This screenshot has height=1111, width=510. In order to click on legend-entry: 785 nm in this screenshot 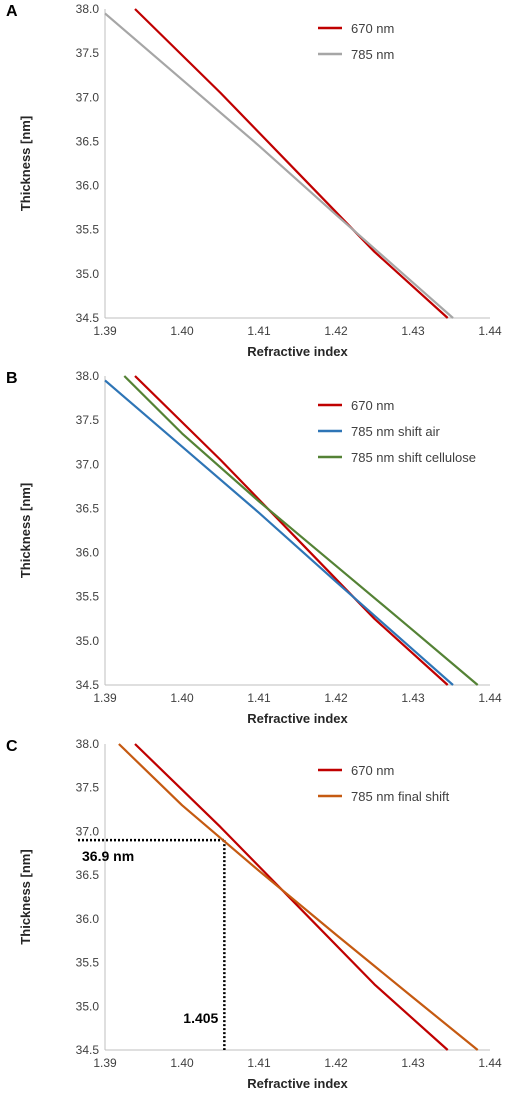, I will do `click(372, 54)`.